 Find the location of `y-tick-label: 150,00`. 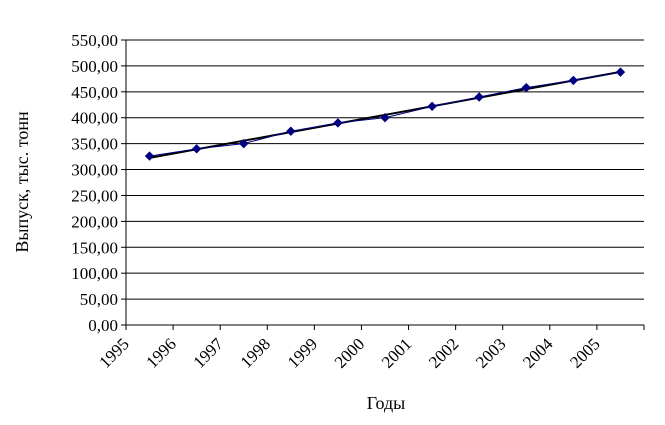

y-tick-label: 150,00 is located at coordinates (94, 247).